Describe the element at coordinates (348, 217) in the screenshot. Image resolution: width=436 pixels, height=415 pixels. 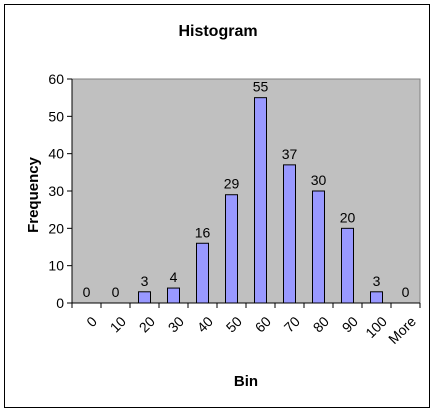
I see `bar-value-label: 20` at that location.